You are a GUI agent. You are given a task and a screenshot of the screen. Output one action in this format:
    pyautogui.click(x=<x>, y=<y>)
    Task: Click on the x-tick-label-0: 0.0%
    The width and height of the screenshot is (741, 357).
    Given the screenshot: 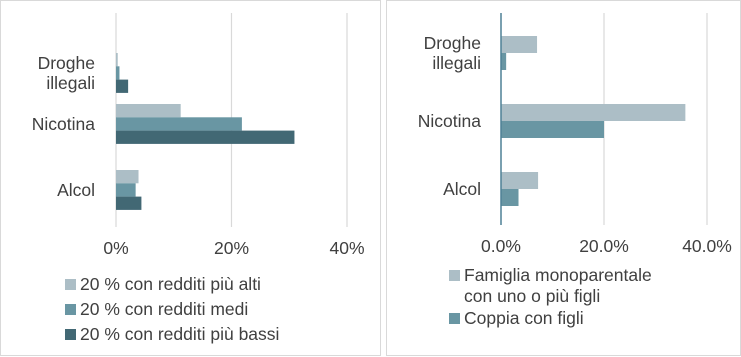 What is the action you would take?
    pyautogui.click(x=501, y=246)
    